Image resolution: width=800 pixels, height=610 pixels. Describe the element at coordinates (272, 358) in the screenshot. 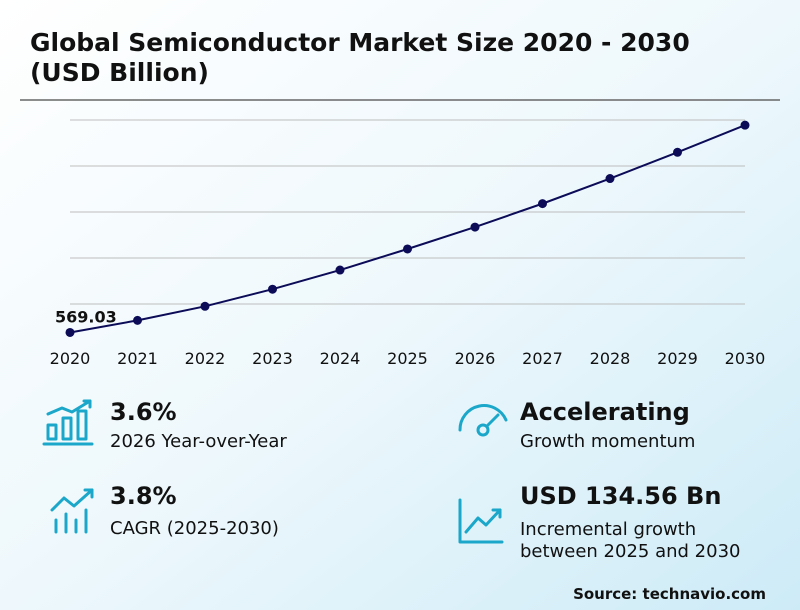

I see `x-tick-label: 2023` at that location.